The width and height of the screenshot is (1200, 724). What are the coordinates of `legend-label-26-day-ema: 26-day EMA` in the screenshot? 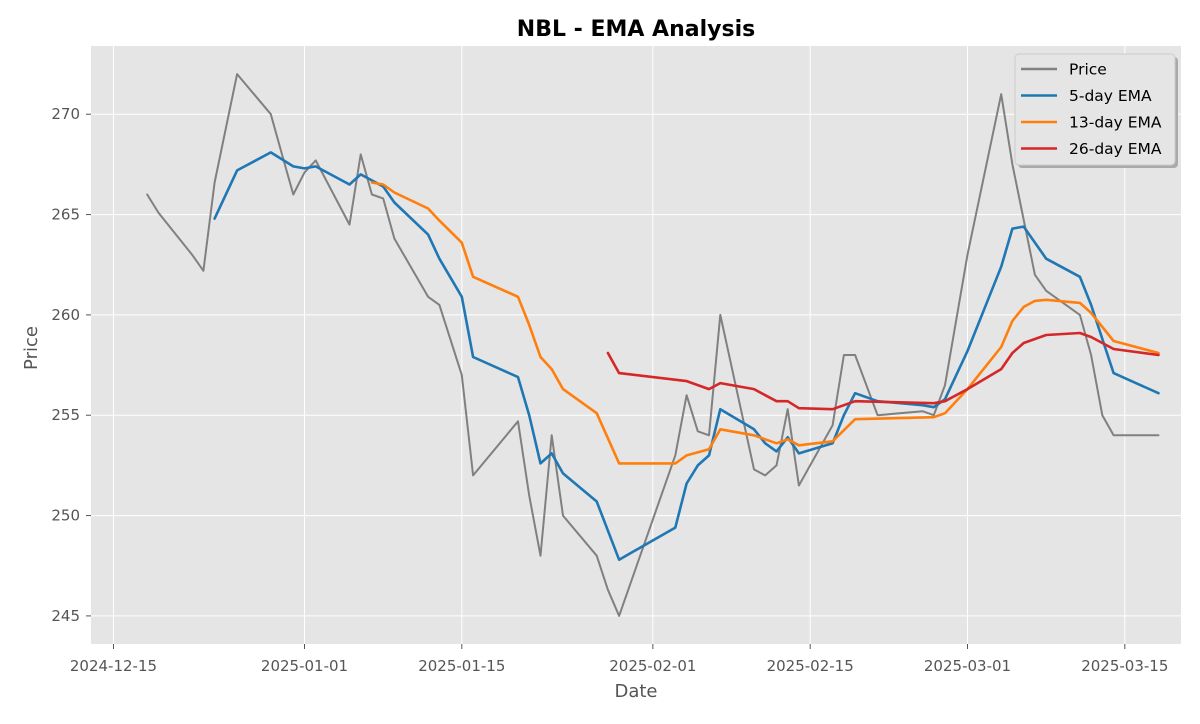 It's located at (1115, 149).